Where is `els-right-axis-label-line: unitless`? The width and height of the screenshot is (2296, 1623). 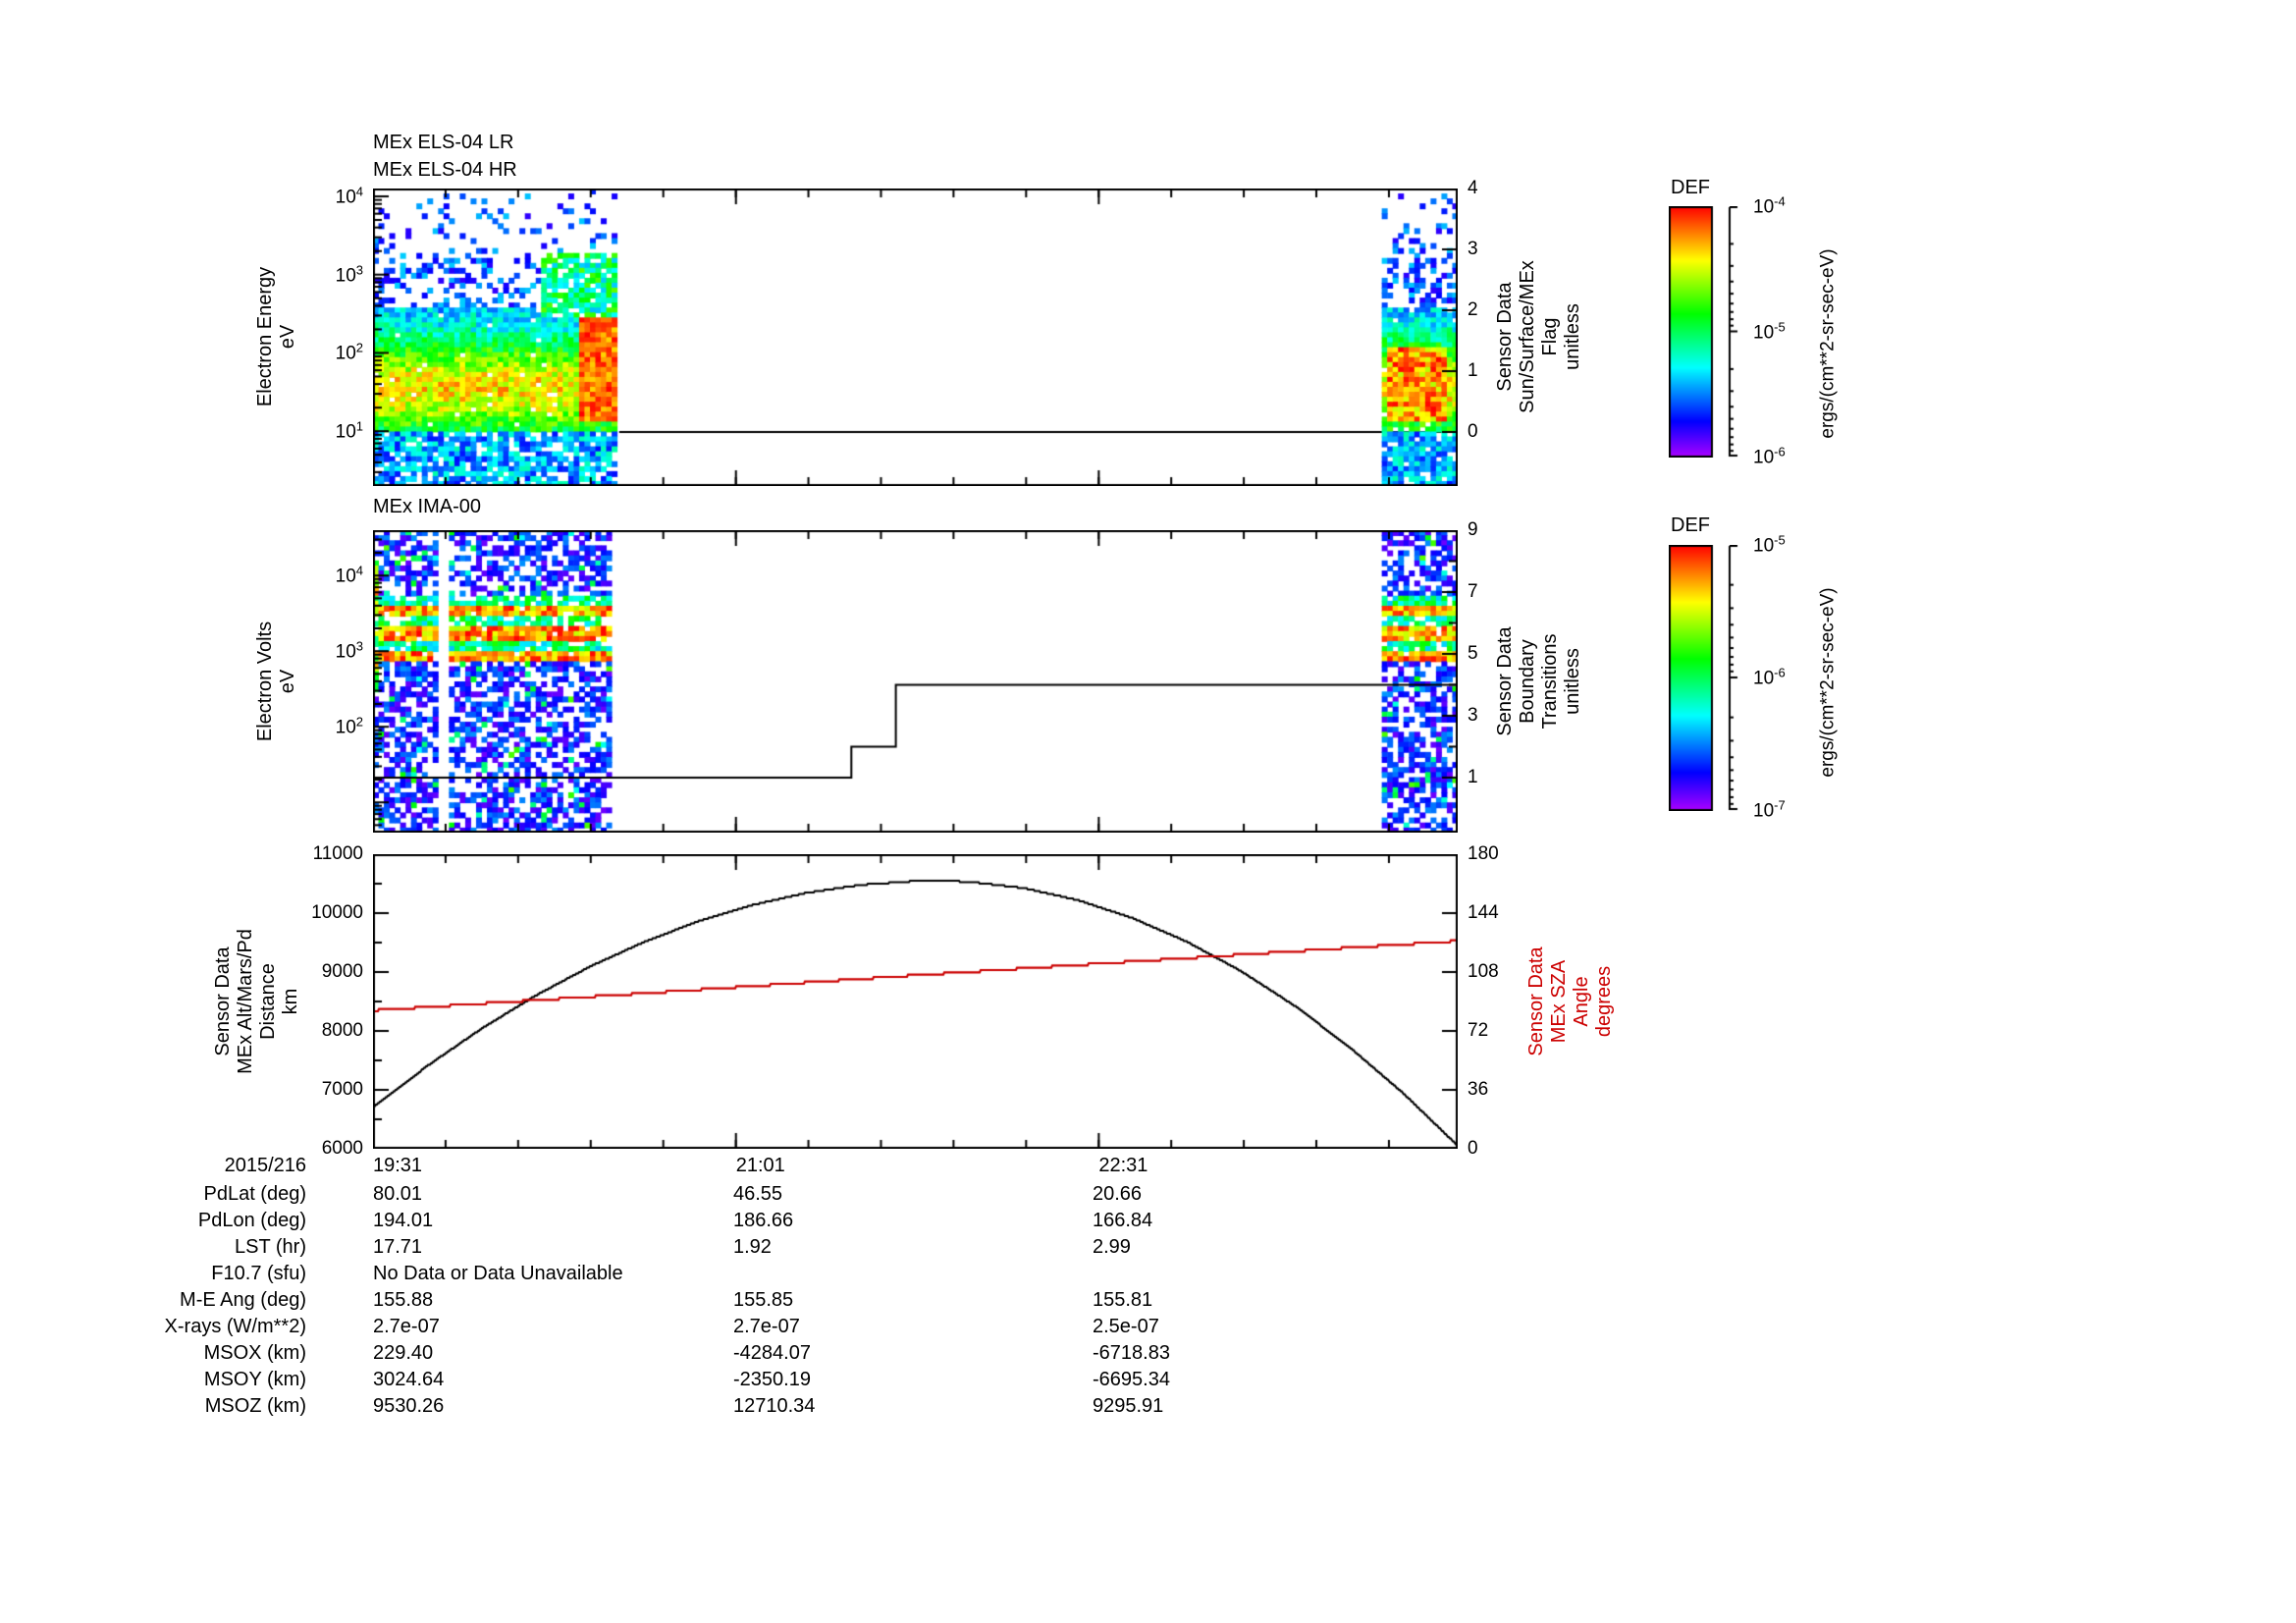 els-right-axis-label-line: unitless is located at coordinates (1573, 336).